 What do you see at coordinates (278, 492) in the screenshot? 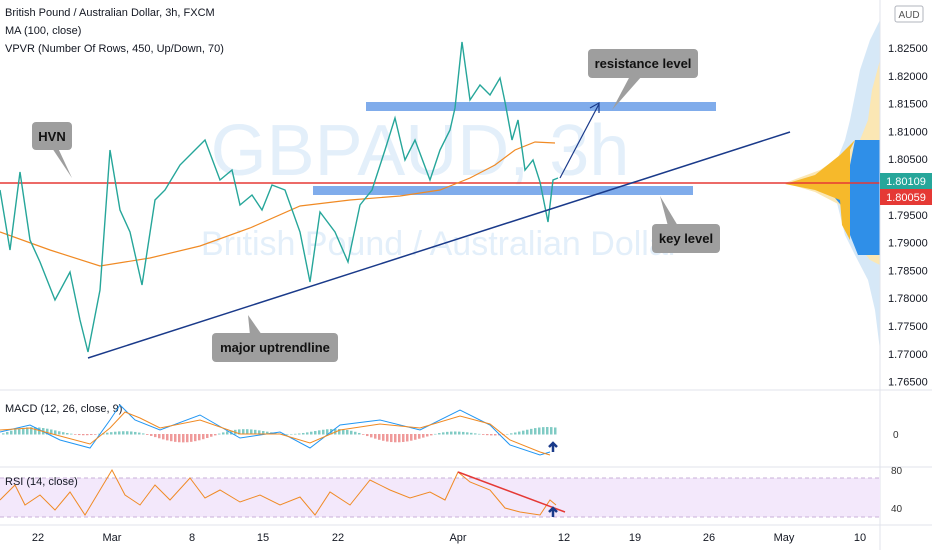
I see `rsi-line` at bounding box center [278, 492].